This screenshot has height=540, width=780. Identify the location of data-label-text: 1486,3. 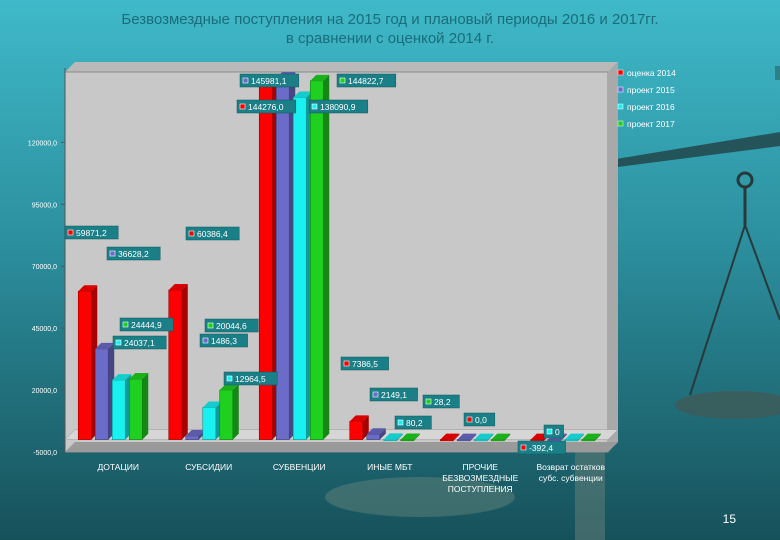
(224, 341).